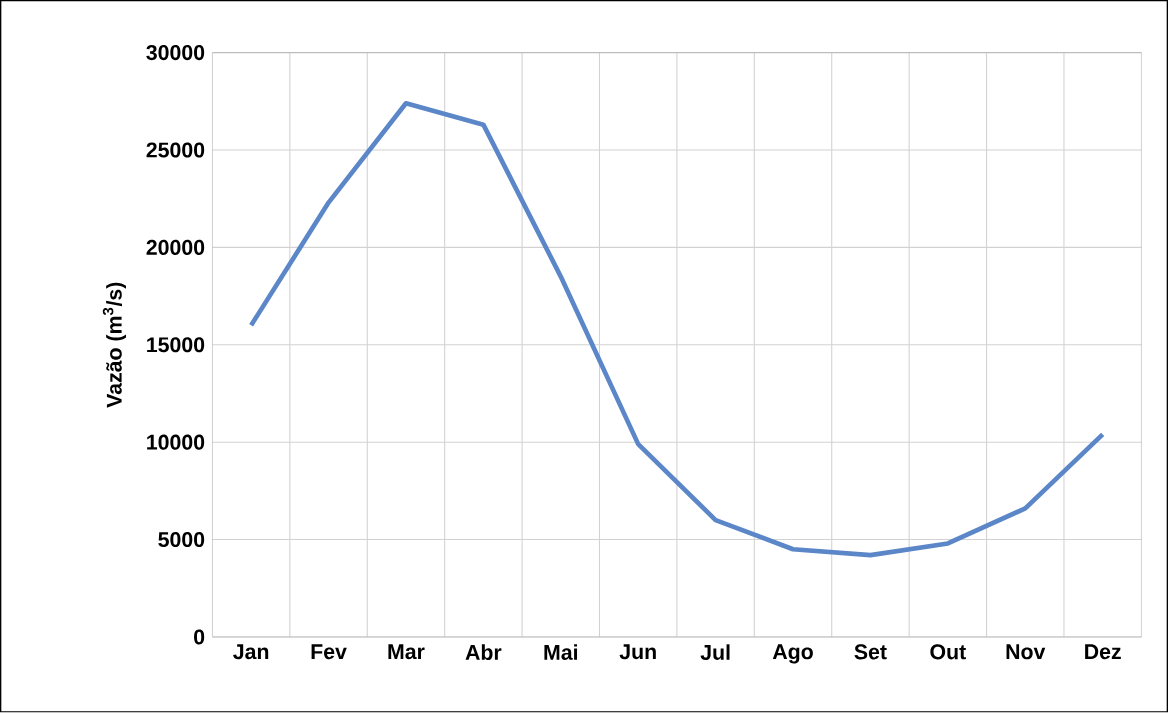 The height and width of the screenshot is (713, 1168). I want to click on x-tick-label: Jul, so click(715, 652).